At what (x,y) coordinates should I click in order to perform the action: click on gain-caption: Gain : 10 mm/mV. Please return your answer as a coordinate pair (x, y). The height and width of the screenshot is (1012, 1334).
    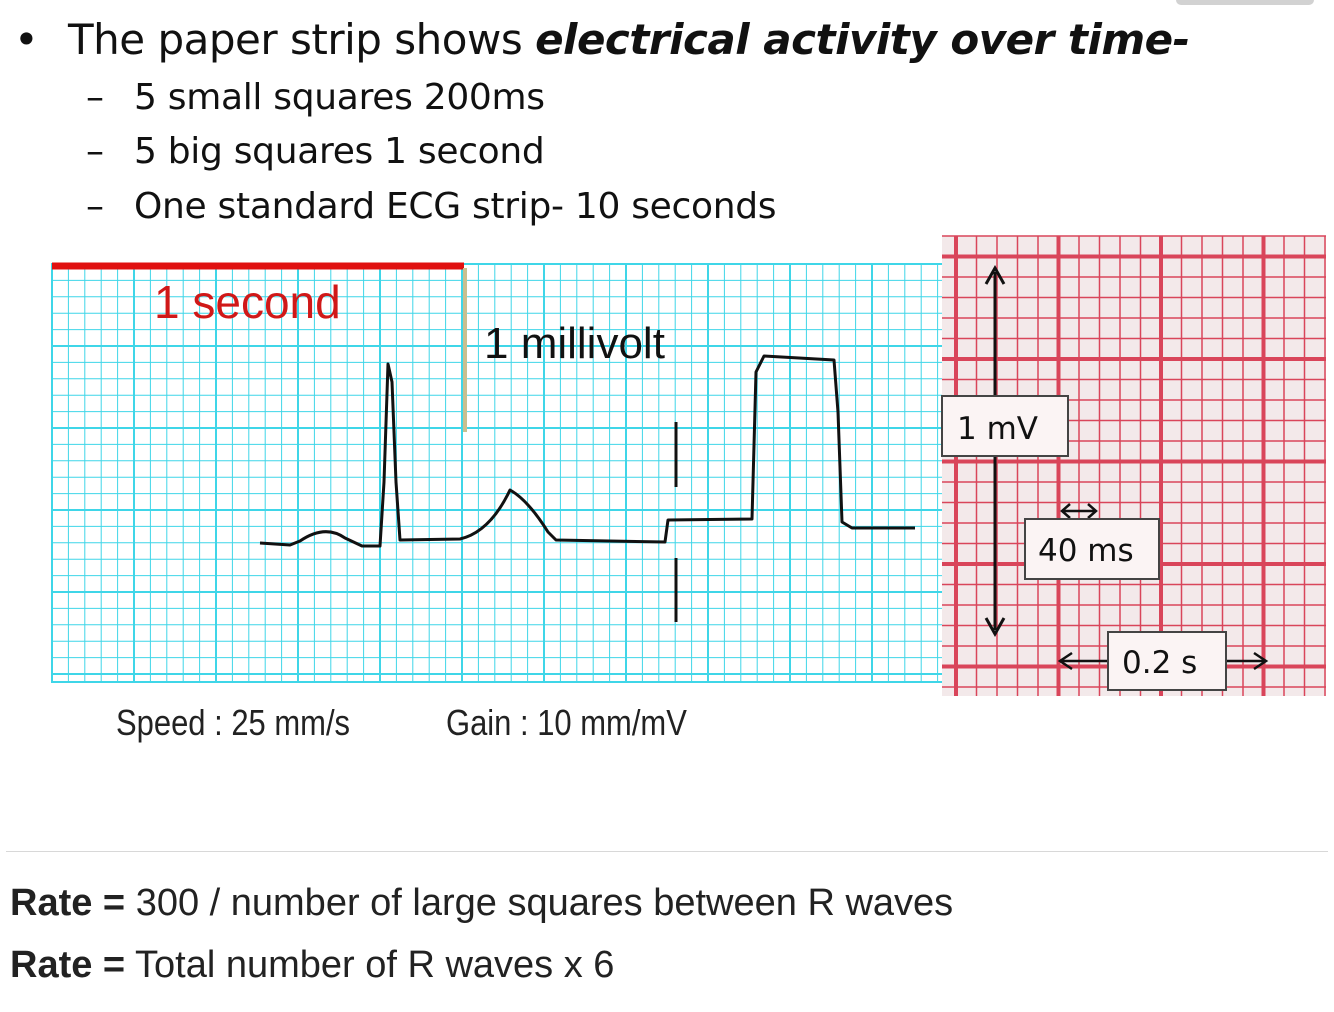
    Looking at the image, I should click on (566, 722).